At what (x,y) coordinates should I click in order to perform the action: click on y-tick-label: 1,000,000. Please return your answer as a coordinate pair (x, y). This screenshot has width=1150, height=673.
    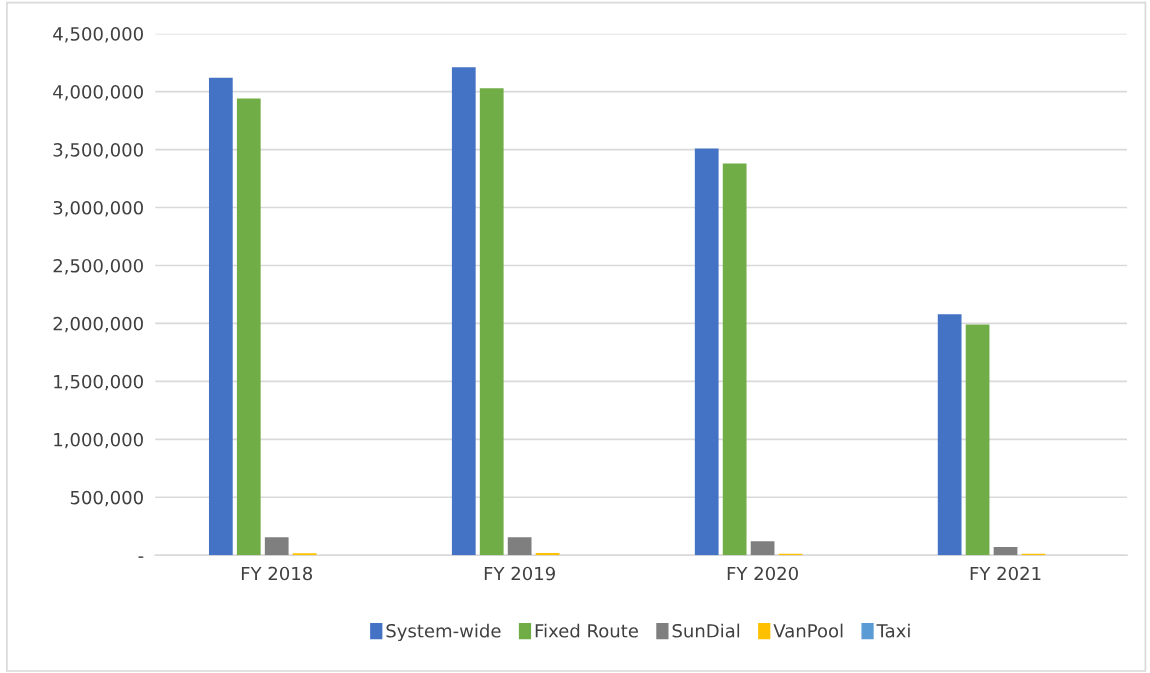
    Looking at the image, I should click on (98, 440).